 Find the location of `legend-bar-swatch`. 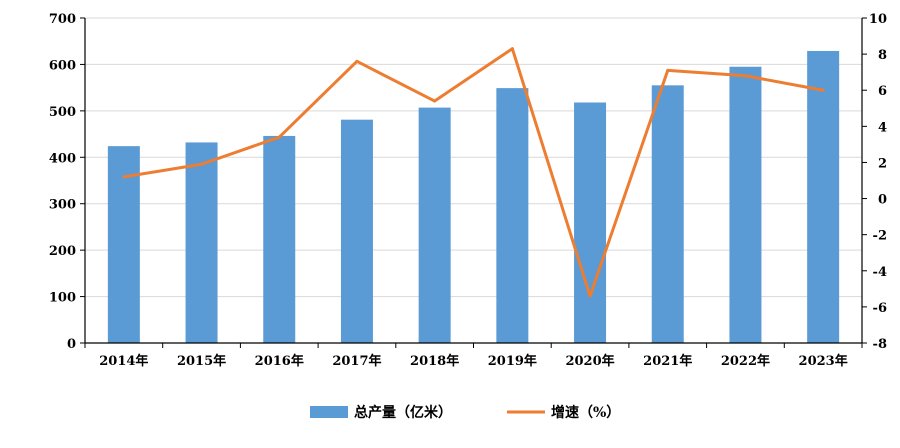

legend-bar-swatch is located at coordinates (329, 412).